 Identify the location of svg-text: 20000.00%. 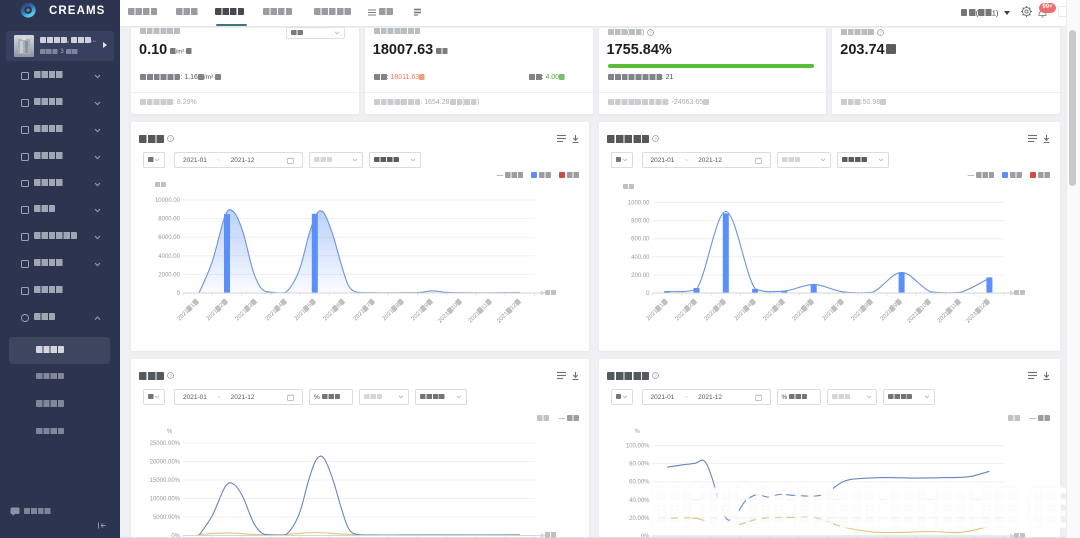
(165, 463).